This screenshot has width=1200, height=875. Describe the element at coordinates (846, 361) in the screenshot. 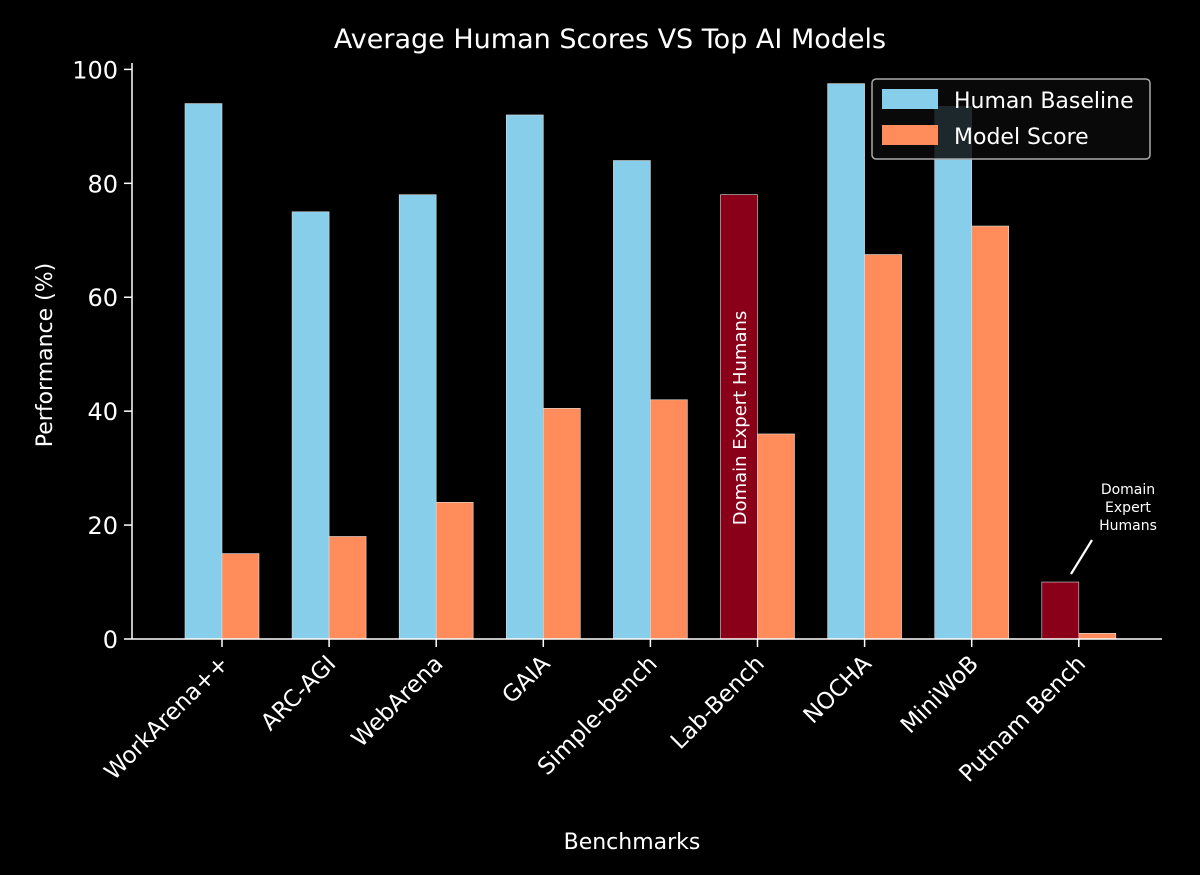

I see `bar-human-nocha` at that location.